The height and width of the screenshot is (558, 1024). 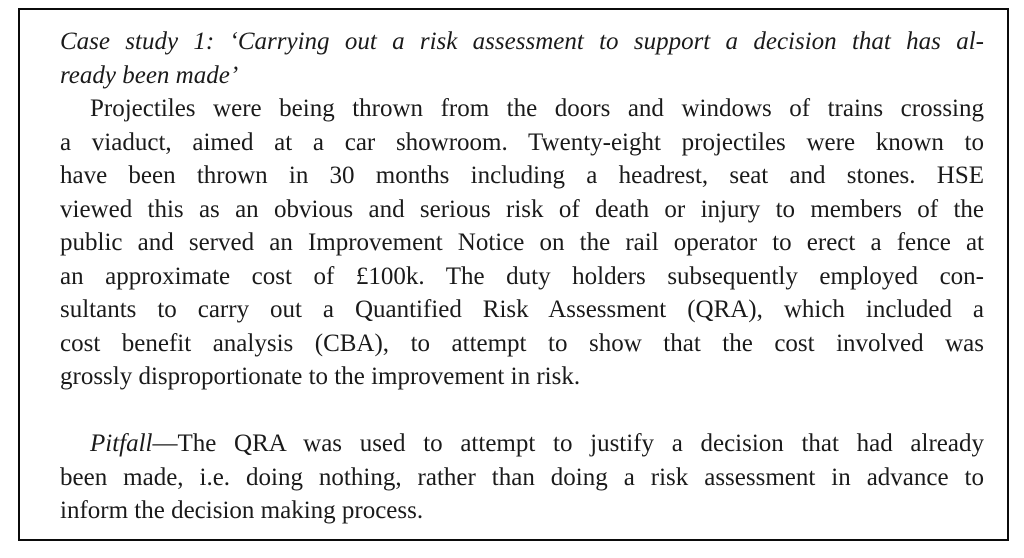 What do you see at coordinates (149, 75) in the screenshot?
I see `heading-line-2: ready been made’` at bounding box center [149, 75].